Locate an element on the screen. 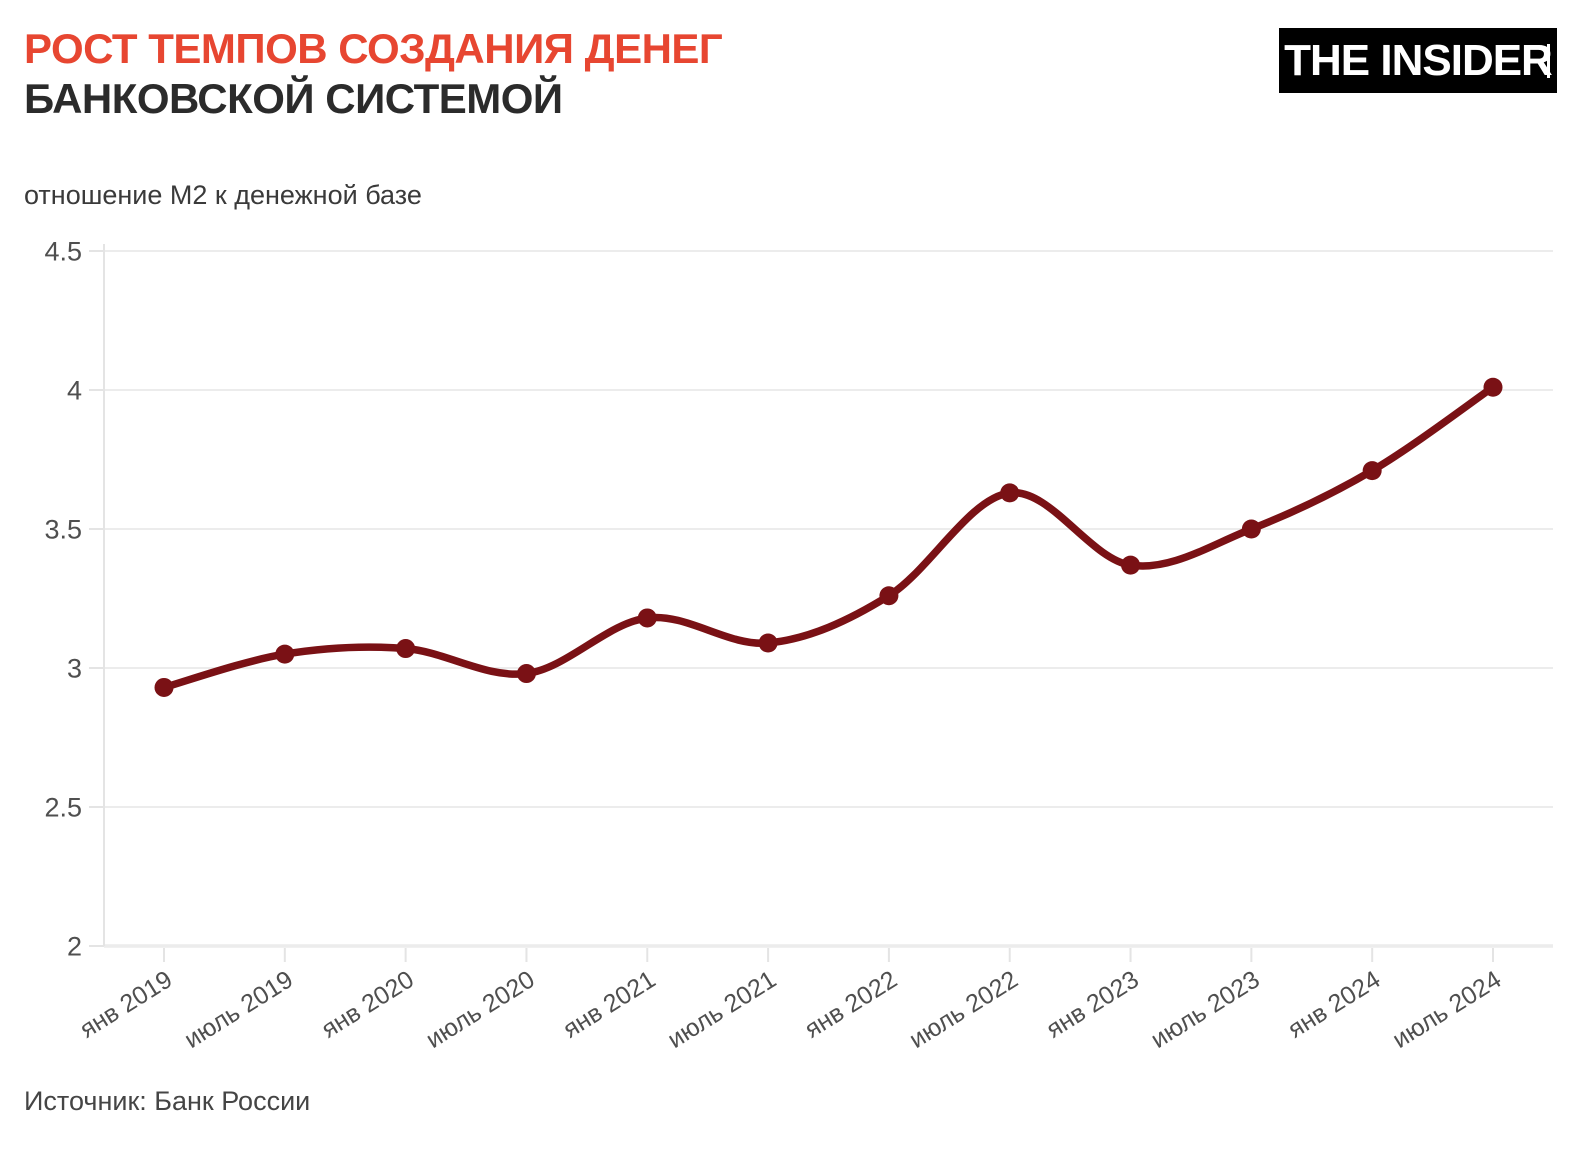 This screenshot has width=1588, height=1150. the-insider-logo: THE INSIDER is located at coordinates (1418, 60).